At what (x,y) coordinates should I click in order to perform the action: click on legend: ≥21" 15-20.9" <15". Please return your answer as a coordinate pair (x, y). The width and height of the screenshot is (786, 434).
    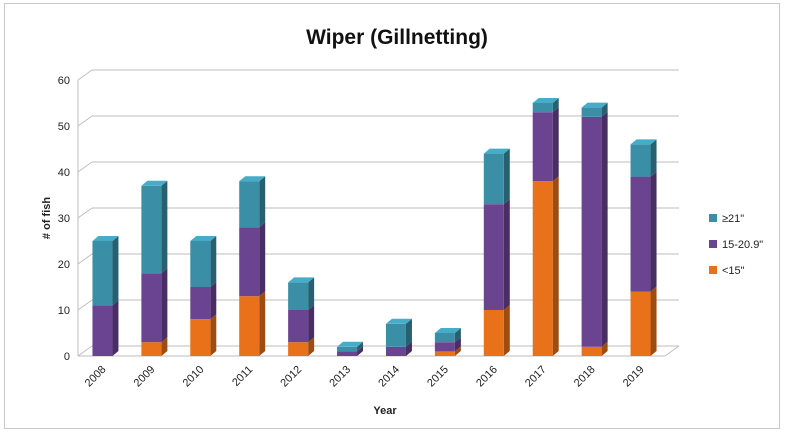
    Looking at the image, I should click on (736, 245).